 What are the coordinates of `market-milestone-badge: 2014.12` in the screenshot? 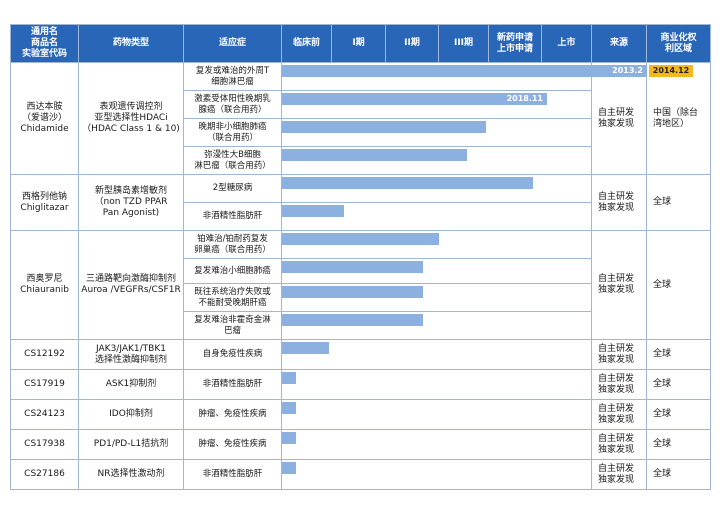 It's located at (671, 71).